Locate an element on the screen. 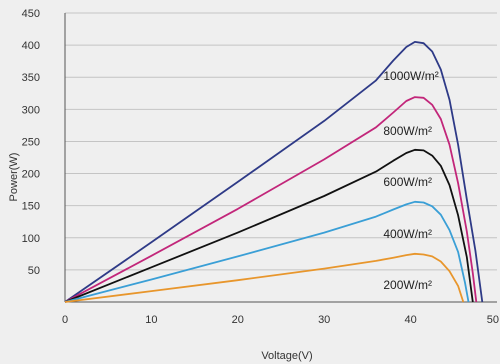 The width and height of the screenshot is (500, 364). y-tick-label: 450 is located at coordinates (31, 14).